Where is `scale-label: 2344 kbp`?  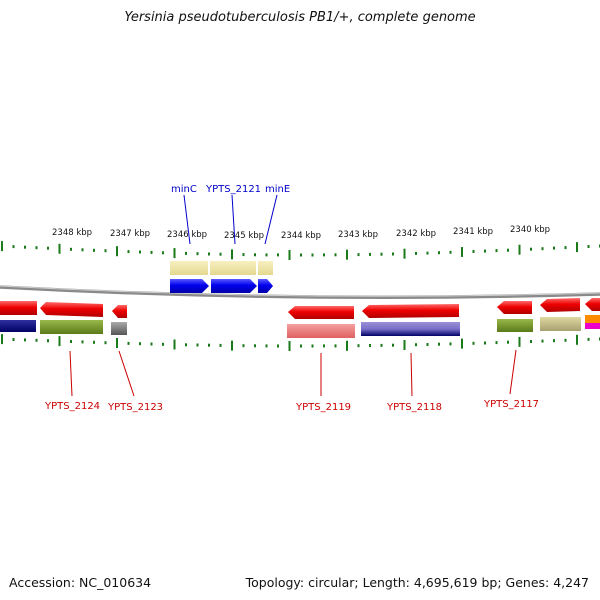
scale-label: 2344 kbp is located at coordinates (301, 236).